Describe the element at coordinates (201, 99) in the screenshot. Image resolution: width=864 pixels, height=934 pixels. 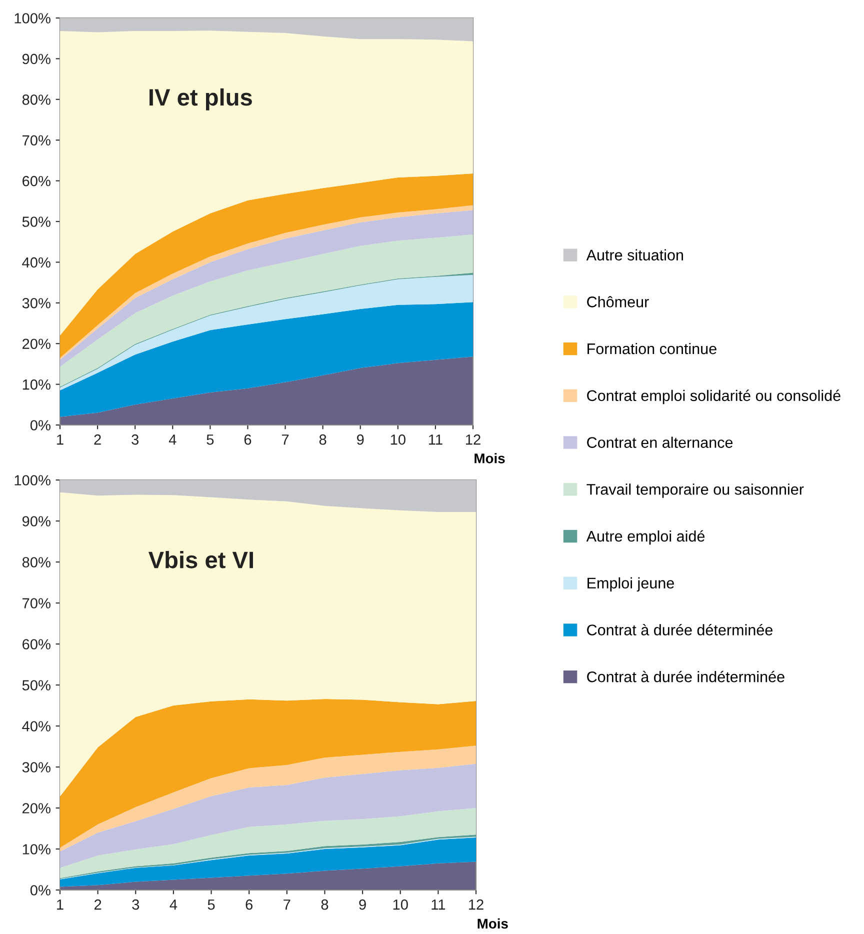
I see `text: IV et plus` at that location.